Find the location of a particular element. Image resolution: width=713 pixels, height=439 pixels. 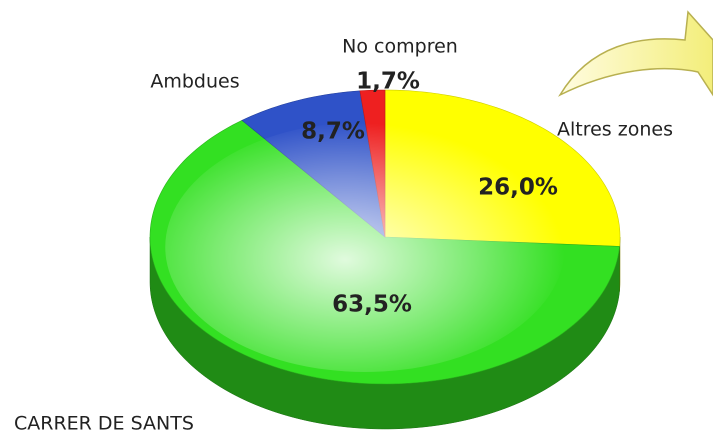

chart-title: CARRER DE SANTS is located at coordinates (104, 424).